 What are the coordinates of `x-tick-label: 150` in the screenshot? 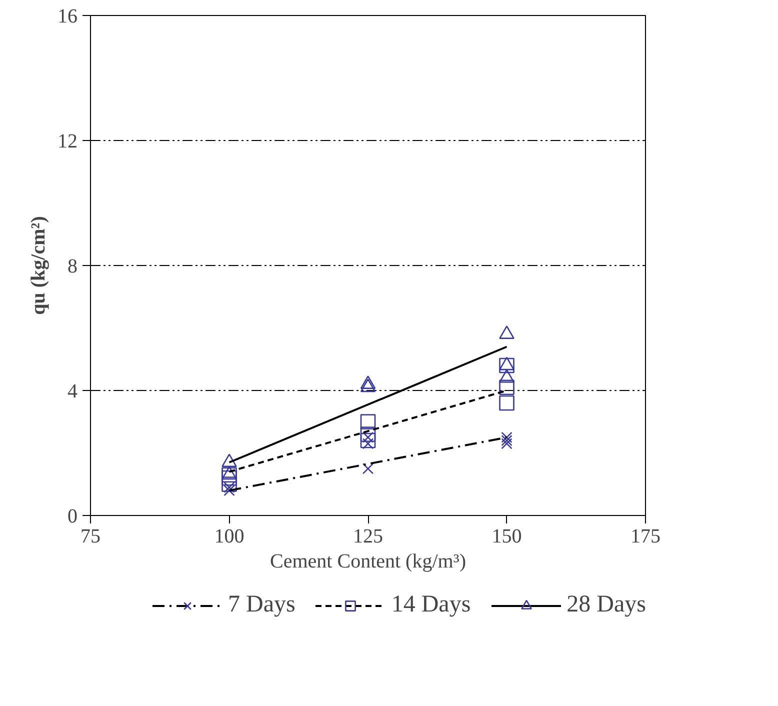 It's located at (507, 537).